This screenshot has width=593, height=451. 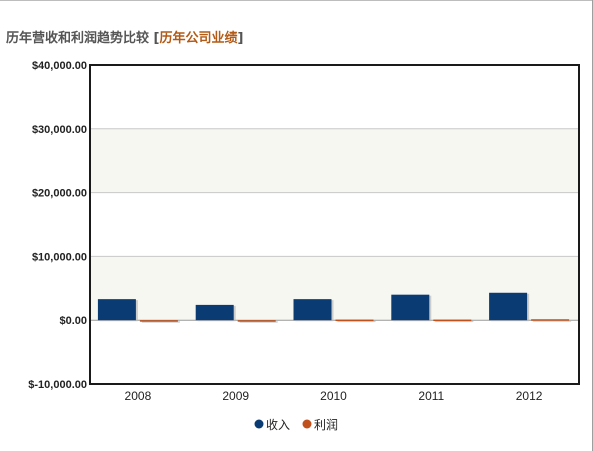 What do you see at coordinates (59, 66) in the screenshot?
I see `y-tick-label: $40,000.00` at bounding box center [59, 66].